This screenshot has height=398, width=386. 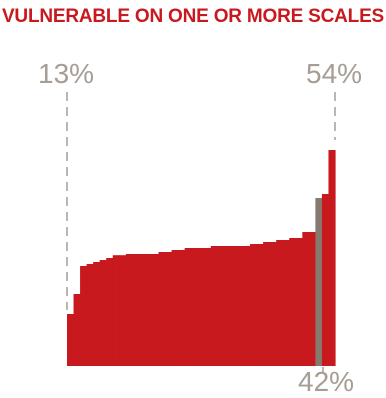 What do you see at coordinates (319, 282) in the screenshot?
I see `highlight-bar` at bounding box center [319, 282].